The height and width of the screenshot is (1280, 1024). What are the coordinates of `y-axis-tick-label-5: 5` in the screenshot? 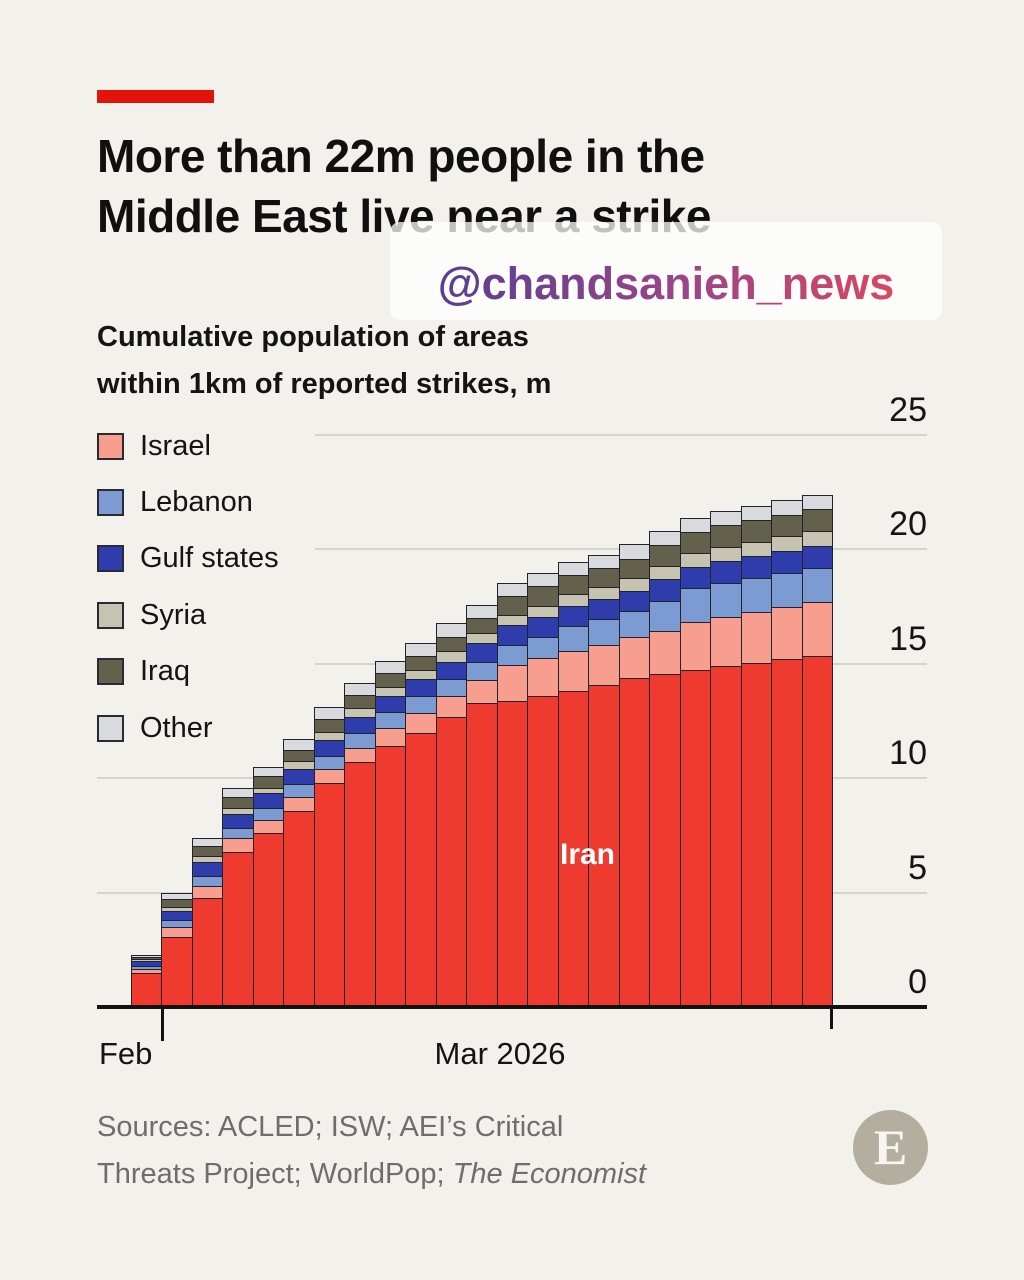 It's located at (917, 867).